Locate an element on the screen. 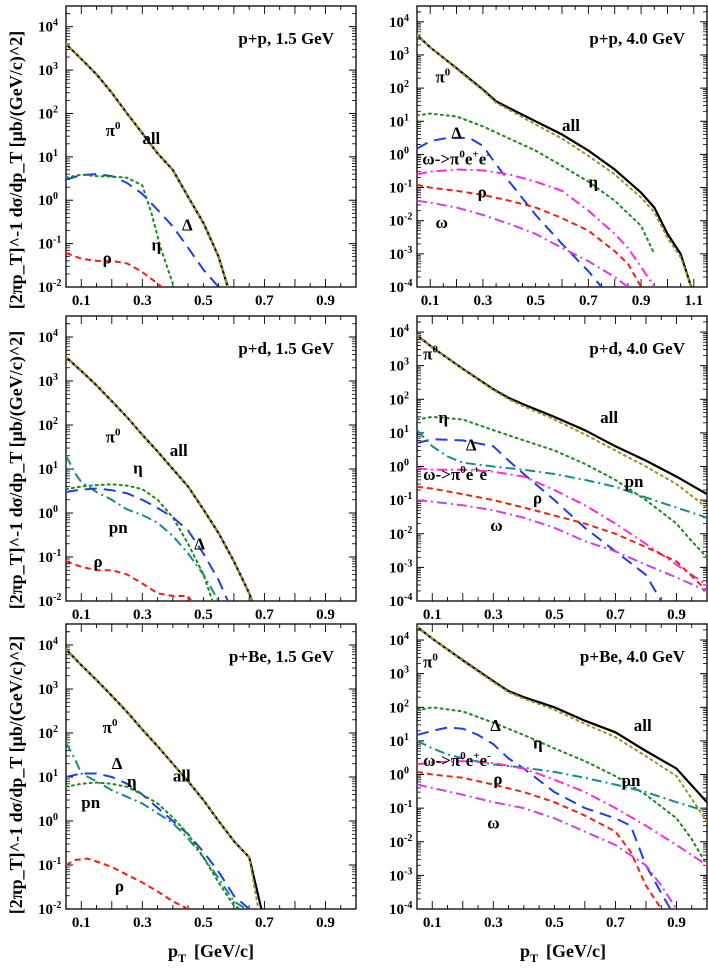  panel-title: p+d, 1.5 GeV is located at coordinates (286, 348).